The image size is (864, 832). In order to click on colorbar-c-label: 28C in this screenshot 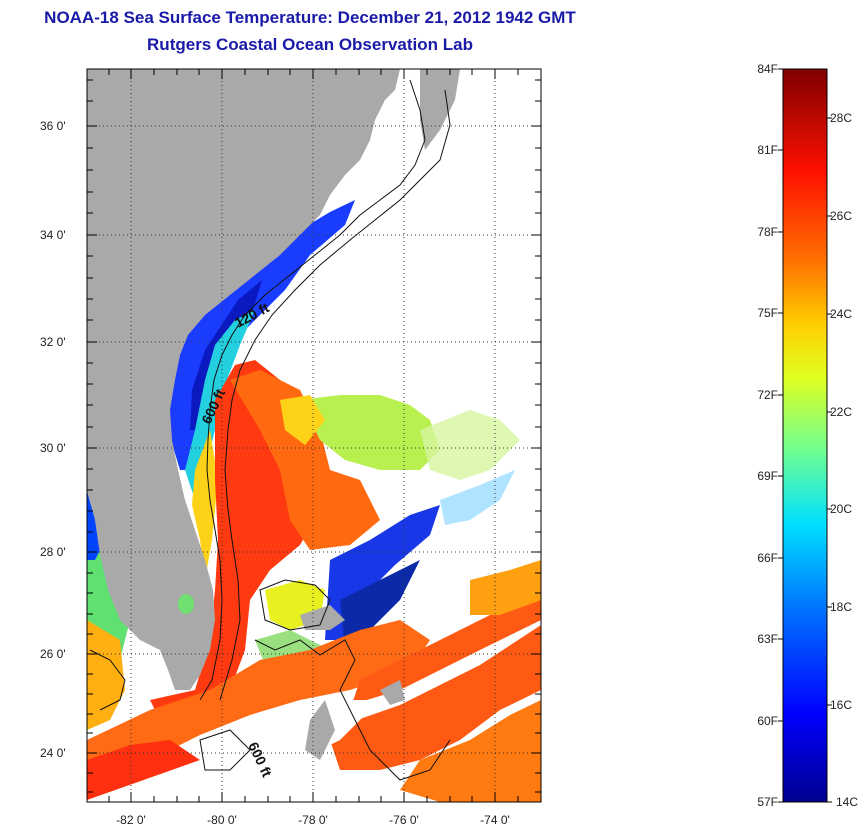, I will do `click(841, 118)`.